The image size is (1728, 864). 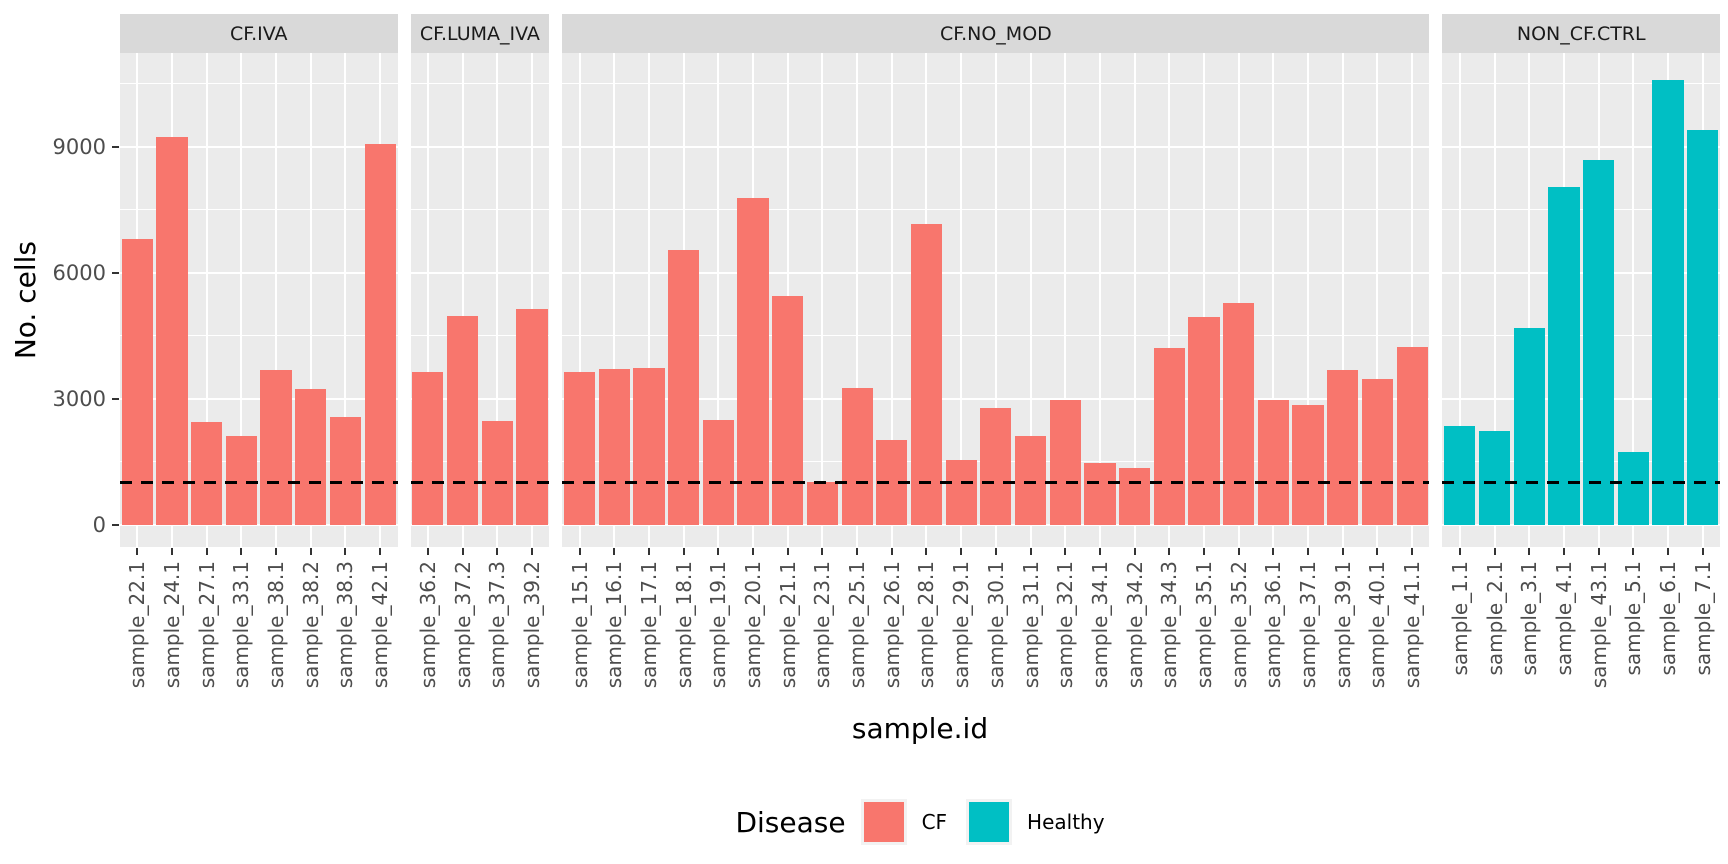 What do you see at coordinates (1238, 625) in the screenshot?
I see `x-tick-label-sample-35-2: sample_35.2` at bounding box center [1238, 625].